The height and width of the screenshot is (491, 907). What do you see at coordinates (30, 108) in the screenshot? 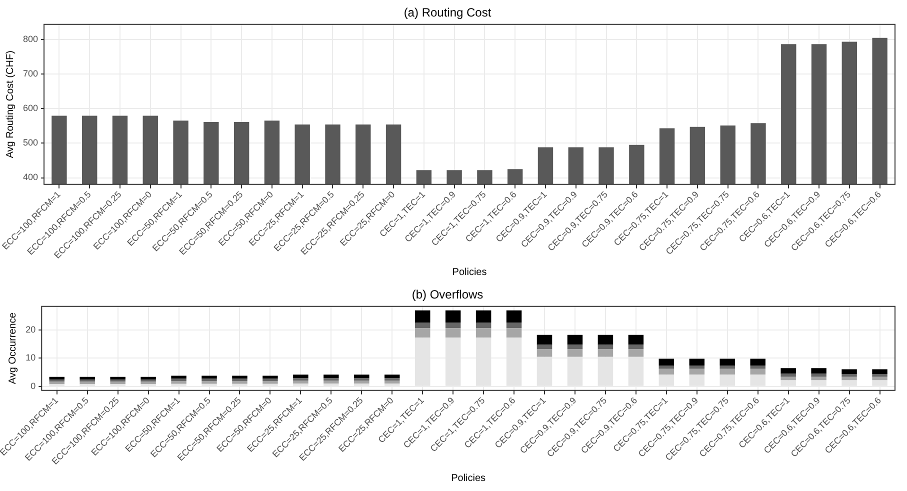
I see `y-tick-label: 600` at bounding box center [30, 108].